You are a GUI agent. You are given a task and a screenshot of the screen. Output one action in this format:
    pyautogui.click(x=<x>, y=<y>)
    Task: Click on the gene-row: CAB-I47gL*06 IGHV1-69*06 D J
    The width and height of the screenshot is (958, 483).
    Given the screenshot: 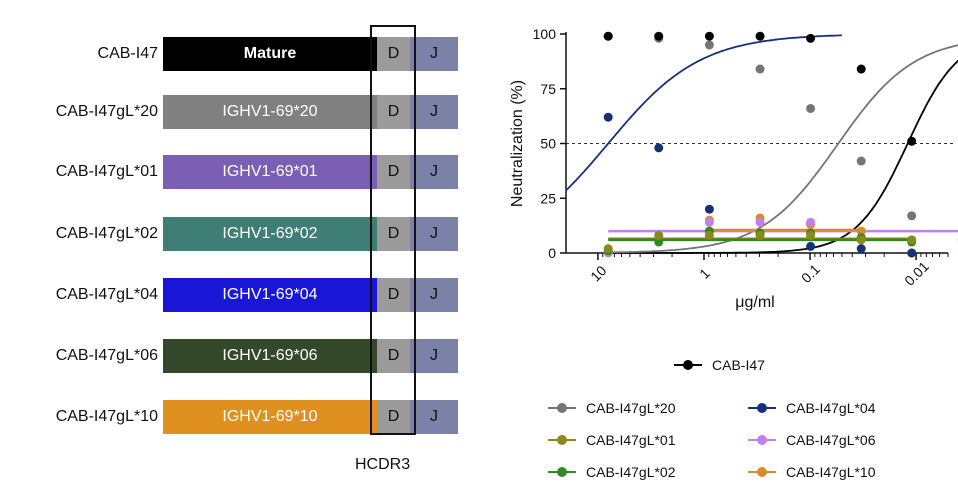 What is the action you would take?
    pyautogui.click(x=235, y=356)
    